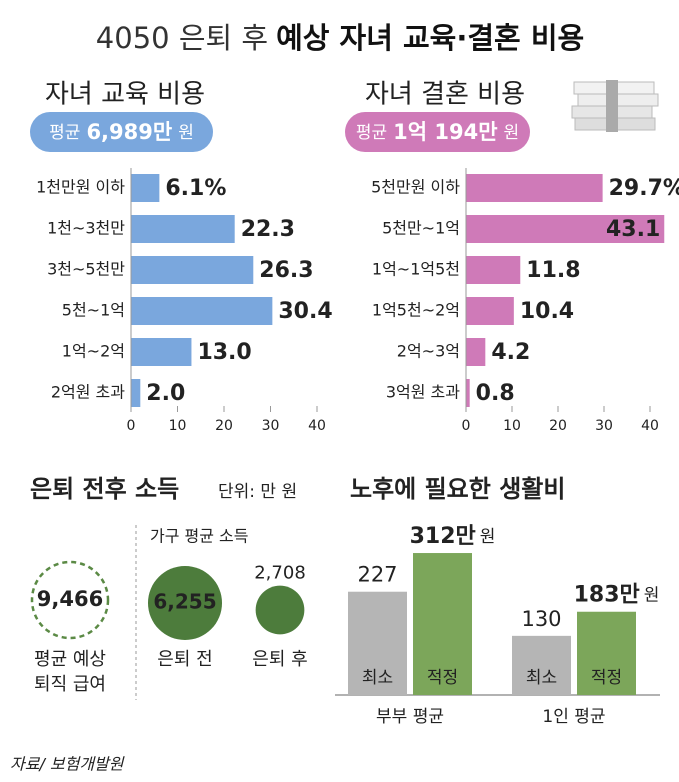  Describe the element at coordinates (430, 38) in the screenshot. I see `title-main: 예상 자녀 교육·결혼 비용` at that location.